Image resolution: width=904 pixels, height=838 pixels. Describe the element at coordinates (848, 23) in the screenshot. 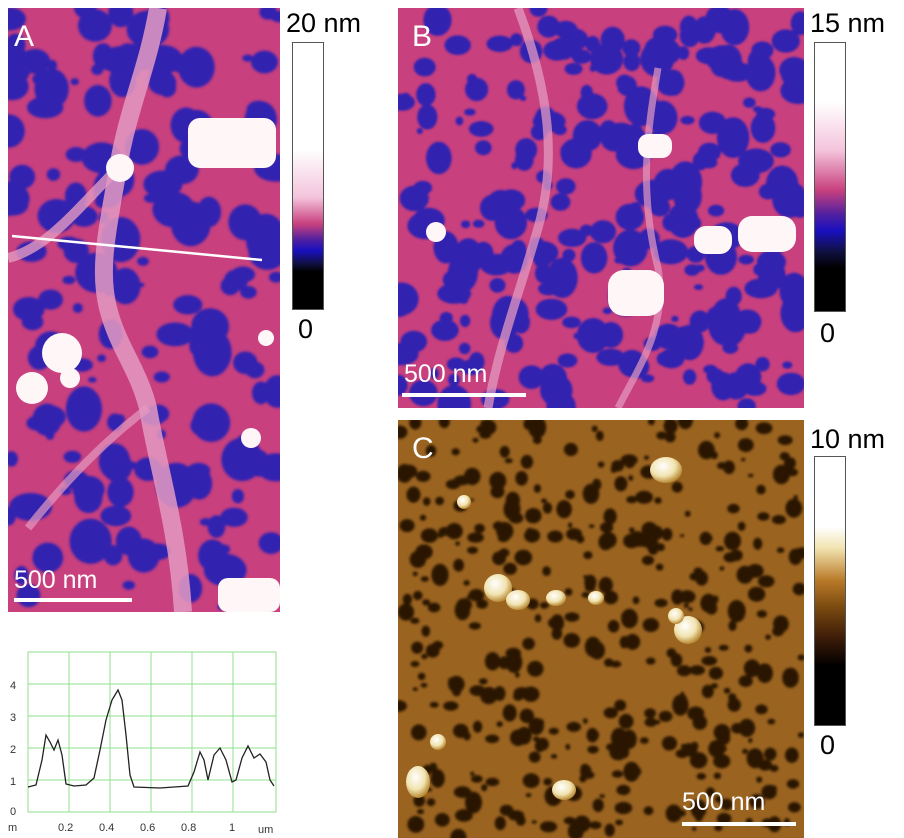

I see `colorbar-b-max: 15 nm` at that location.